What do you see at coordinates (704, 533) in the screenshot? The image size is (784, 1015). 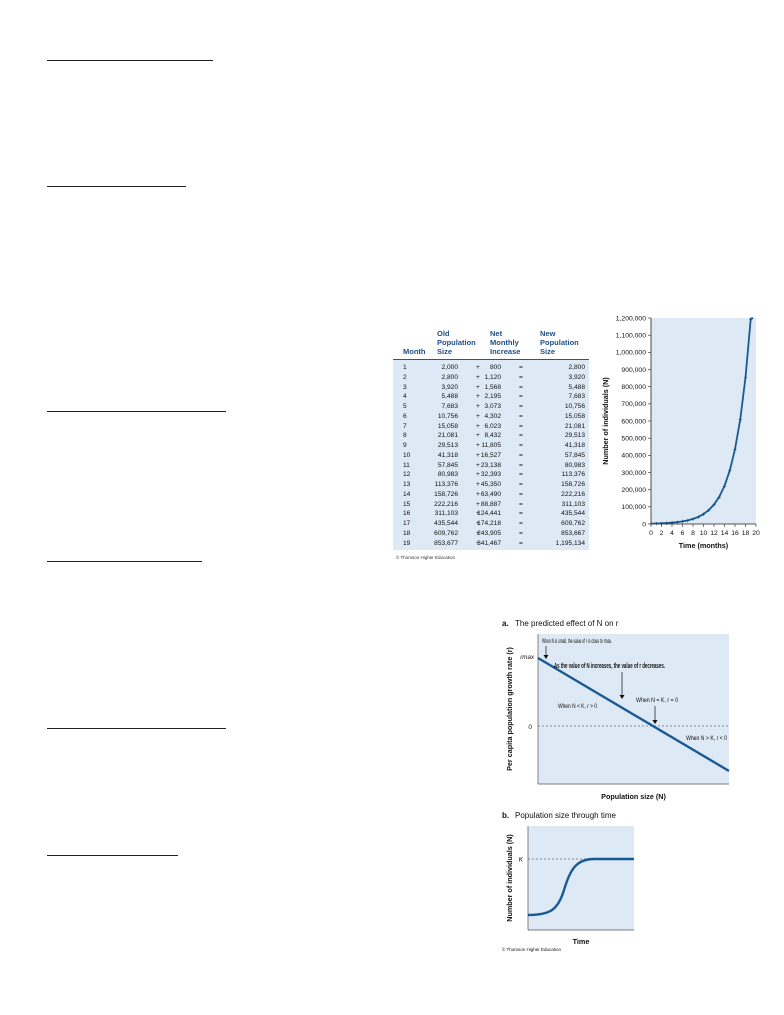 I see `x-tick-label: 10` at bounding box center [704, 533].